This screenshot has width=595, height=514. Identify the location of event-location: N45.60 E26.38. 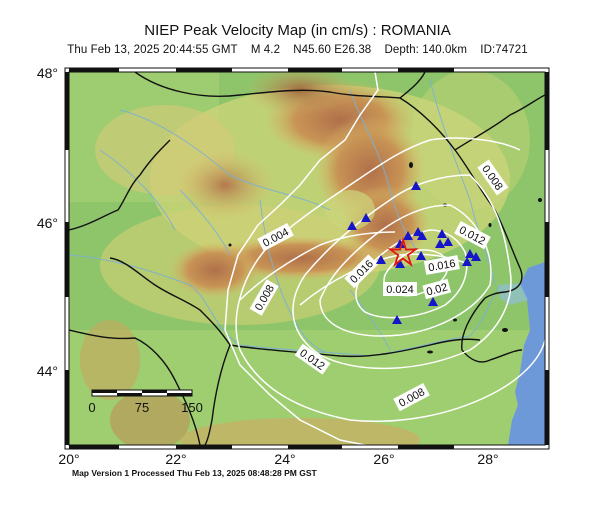
(332, 50).